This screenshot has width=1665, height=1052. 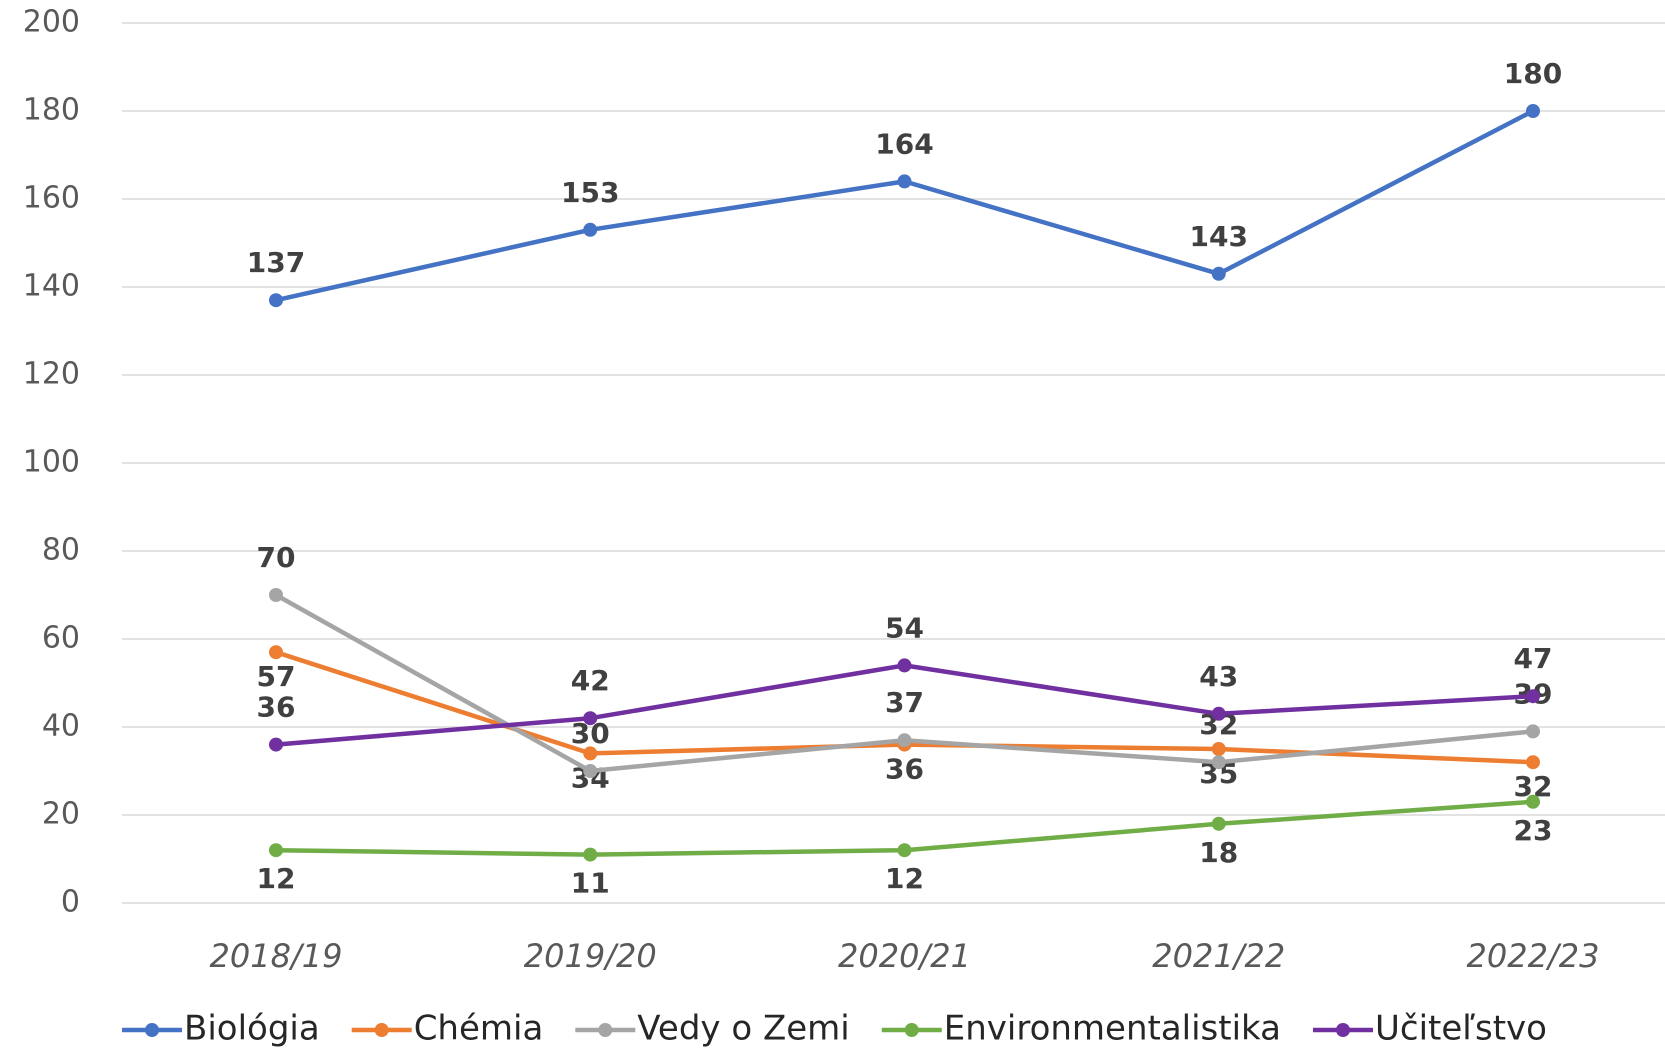 I want to click on data-label: 57, so click(x=276, y=676).